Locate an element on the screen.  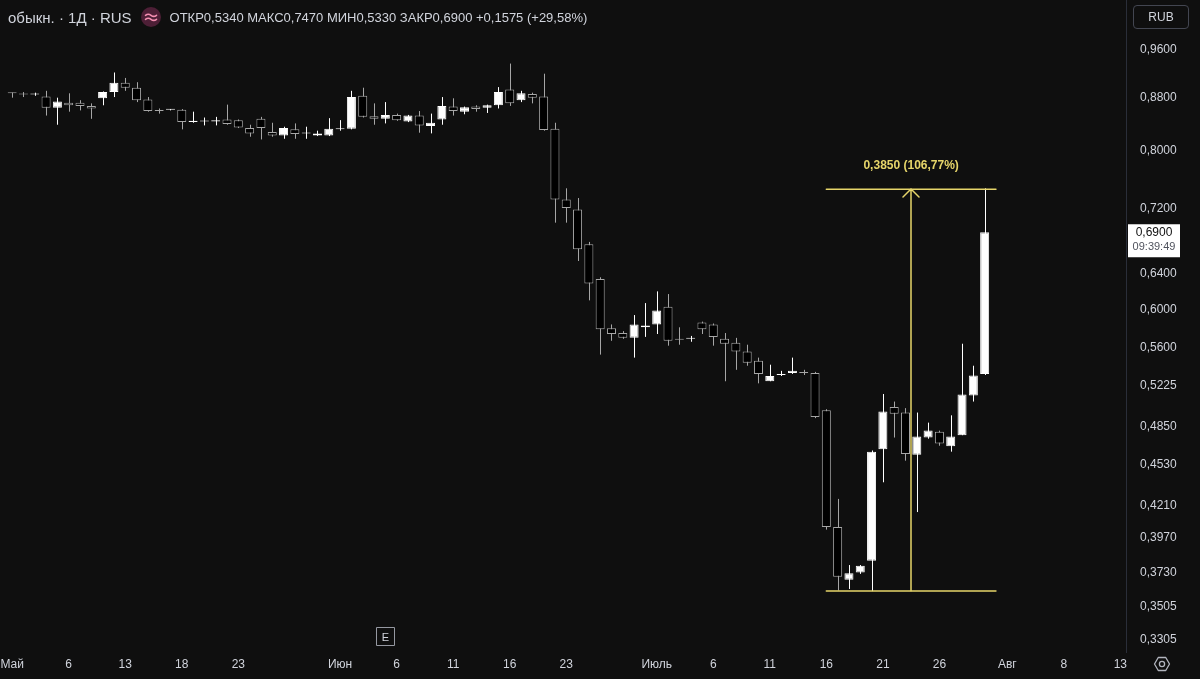
y-tick-label: 0,5600 is located at coordinates (1159, 346).